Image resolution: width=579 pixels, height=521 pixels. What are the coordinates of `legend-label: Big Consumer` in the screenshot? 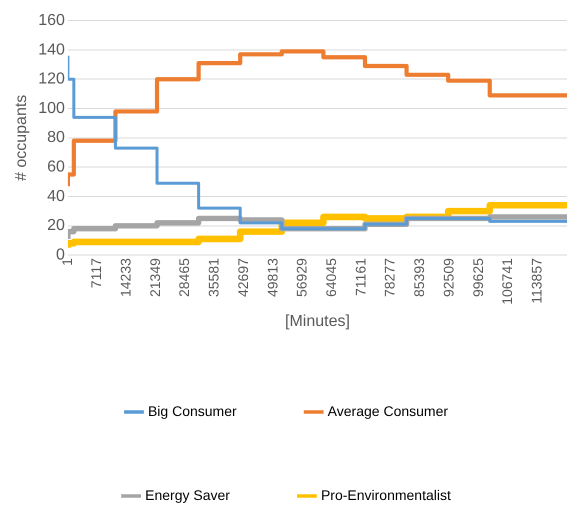 It's located at (193, 410).